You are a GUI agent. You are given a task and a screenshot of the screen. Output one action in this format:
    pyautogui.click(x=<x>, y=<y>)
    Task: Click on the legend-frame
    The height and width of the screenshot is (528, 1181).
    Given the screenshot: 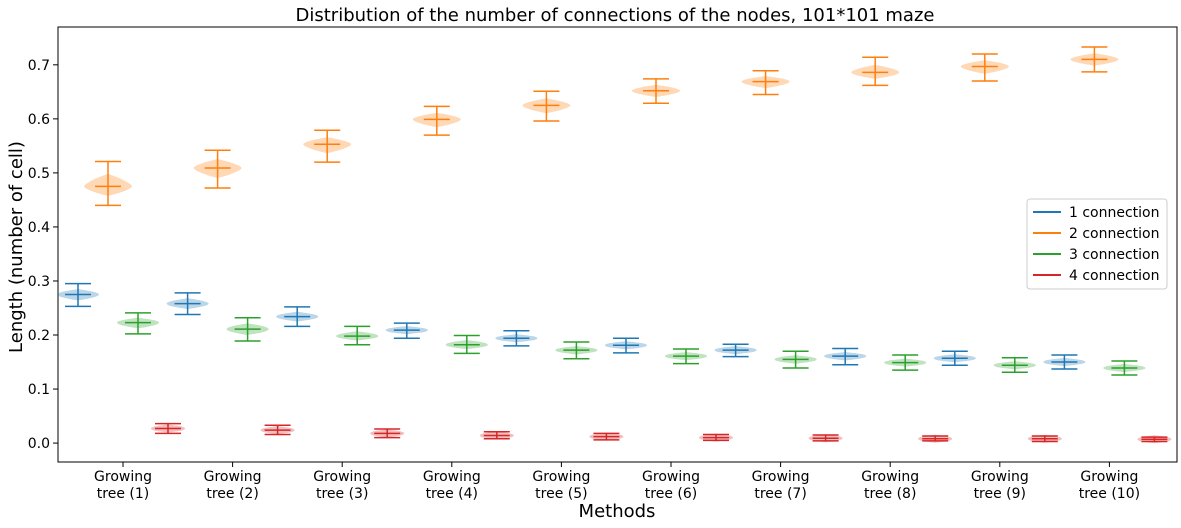 What is the action you would take?
    pyautogui.click(x=1097, y=244)
    